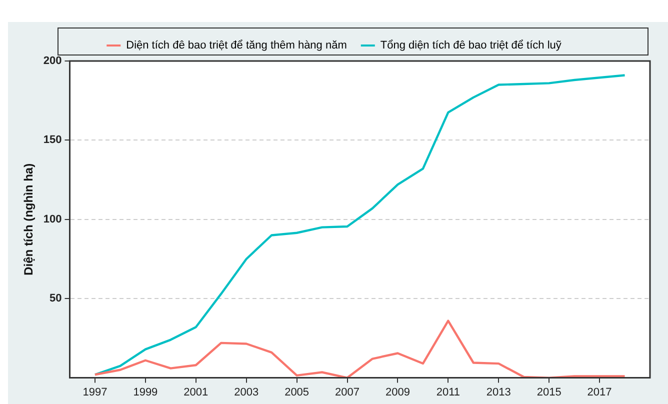  What do you see at coordinates (236, 46) in the screenshot?
I see `legend-label: Diện tích đê bao triệt để tăng thêm hàng năm` at bounding box center [236, 46].